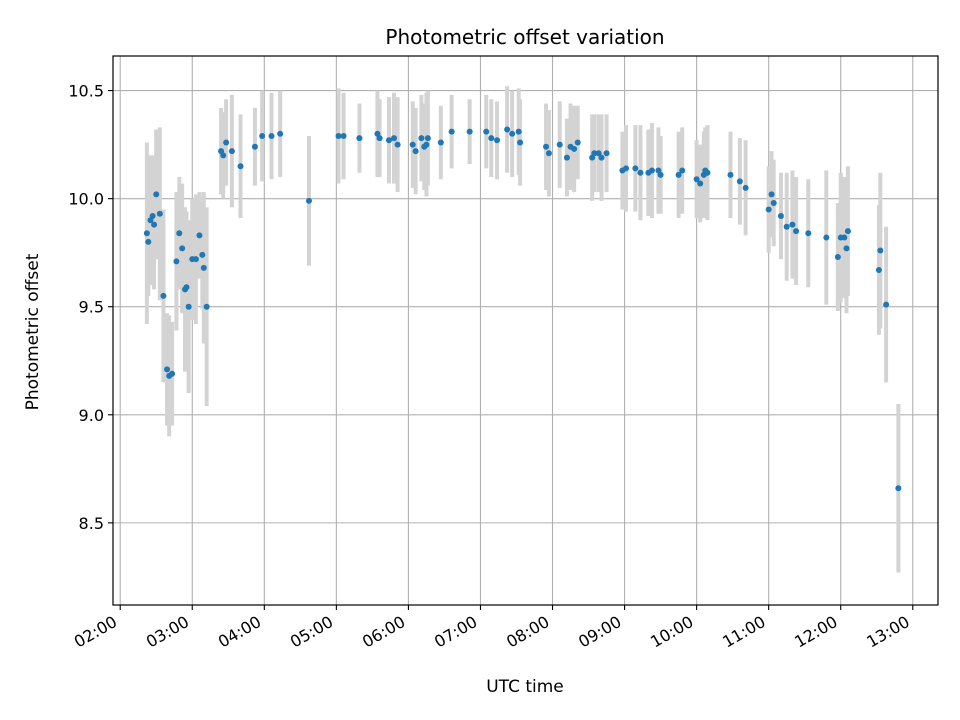 Image resolution: width=960 pixels, height=720 pixels. I want to click on x-tick-label: 03:00, so click(167, 632).